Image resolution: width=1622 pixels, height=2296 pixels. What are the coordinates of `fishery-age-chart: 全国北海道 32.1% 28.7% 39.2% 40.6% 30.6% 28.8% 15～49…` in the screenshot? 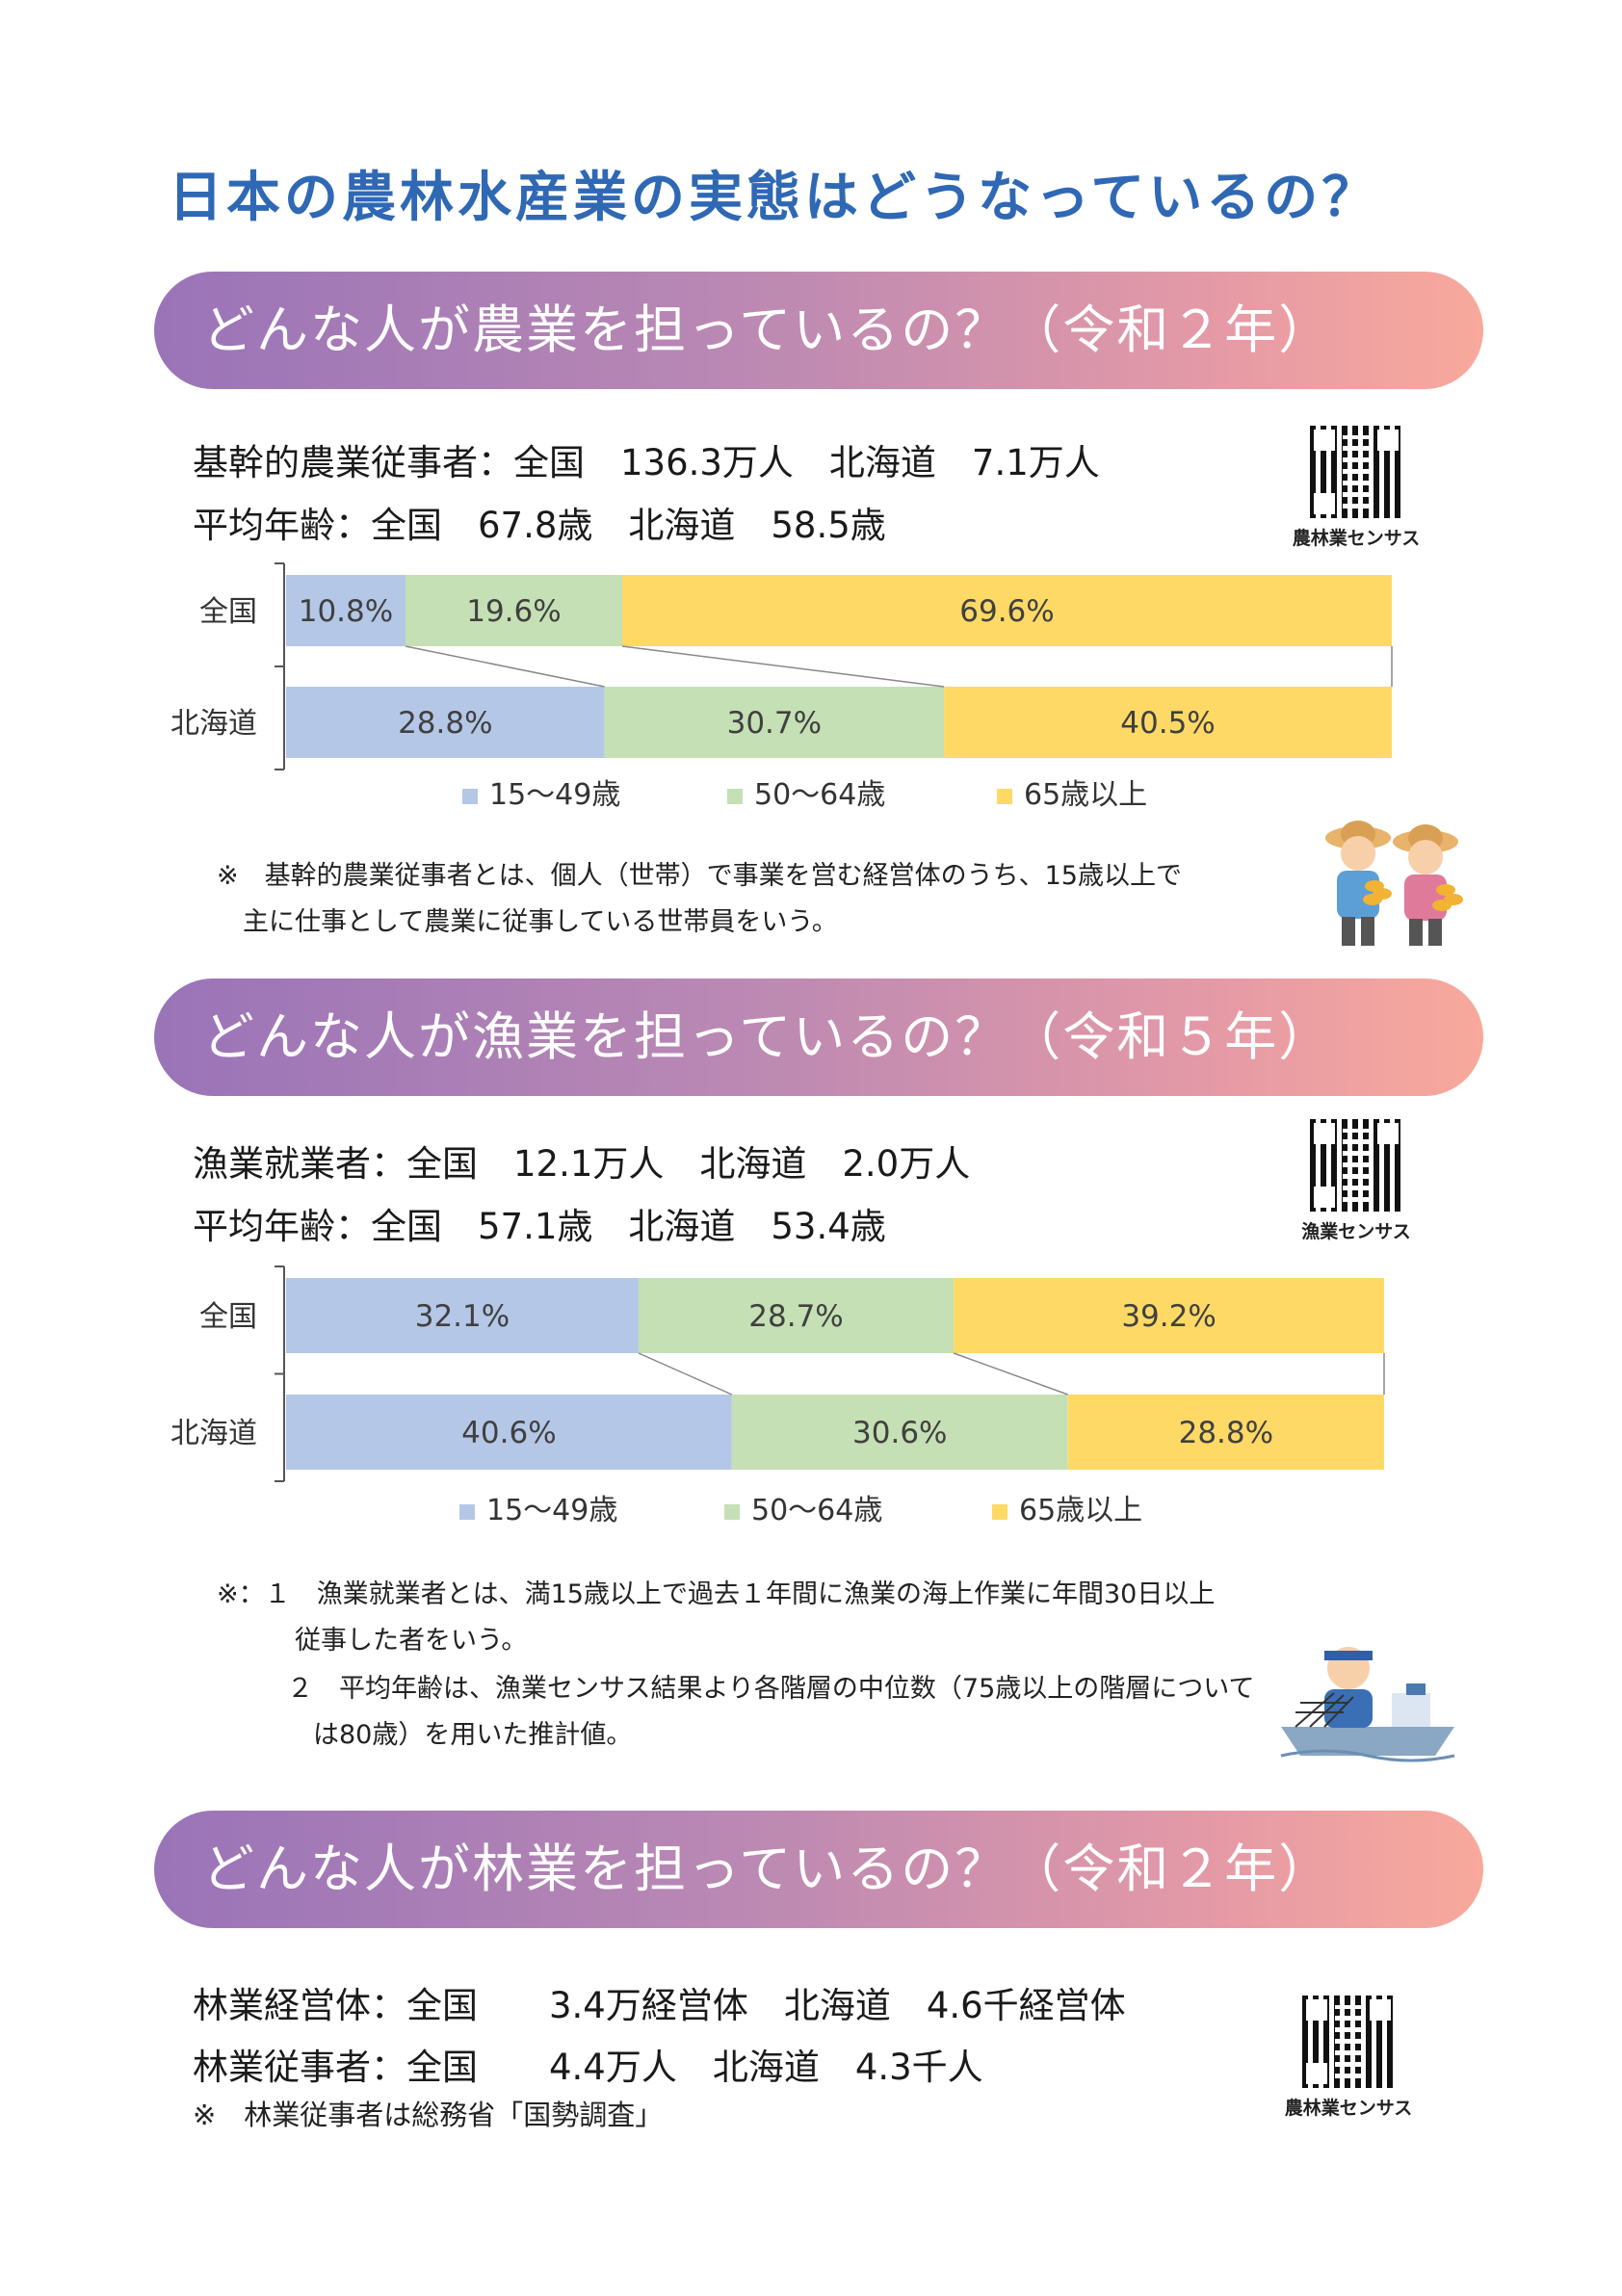 It's located at (780, 1401).